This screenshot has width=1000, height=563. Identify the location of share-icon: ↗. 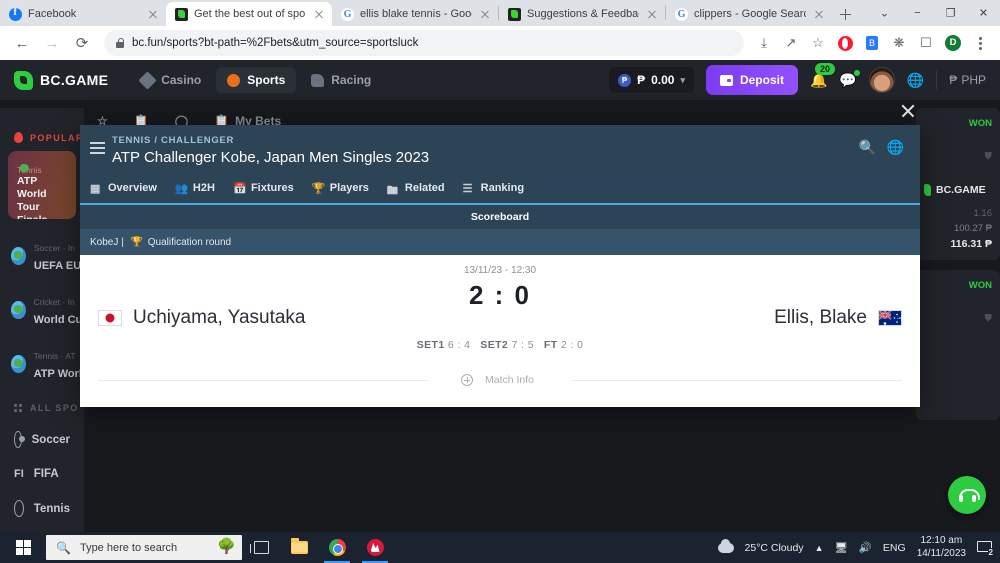
(791, 42).